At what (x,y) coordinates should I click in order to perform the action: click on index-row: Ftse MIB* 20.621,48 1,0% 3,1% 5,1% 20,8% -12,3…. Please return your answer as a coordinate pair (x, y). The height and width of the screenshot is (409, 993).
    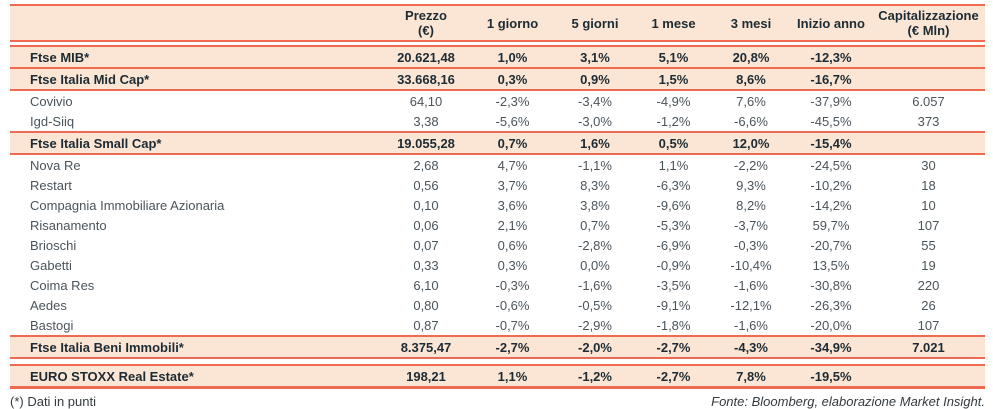
    Looking at the image, I should click on (497, 57).